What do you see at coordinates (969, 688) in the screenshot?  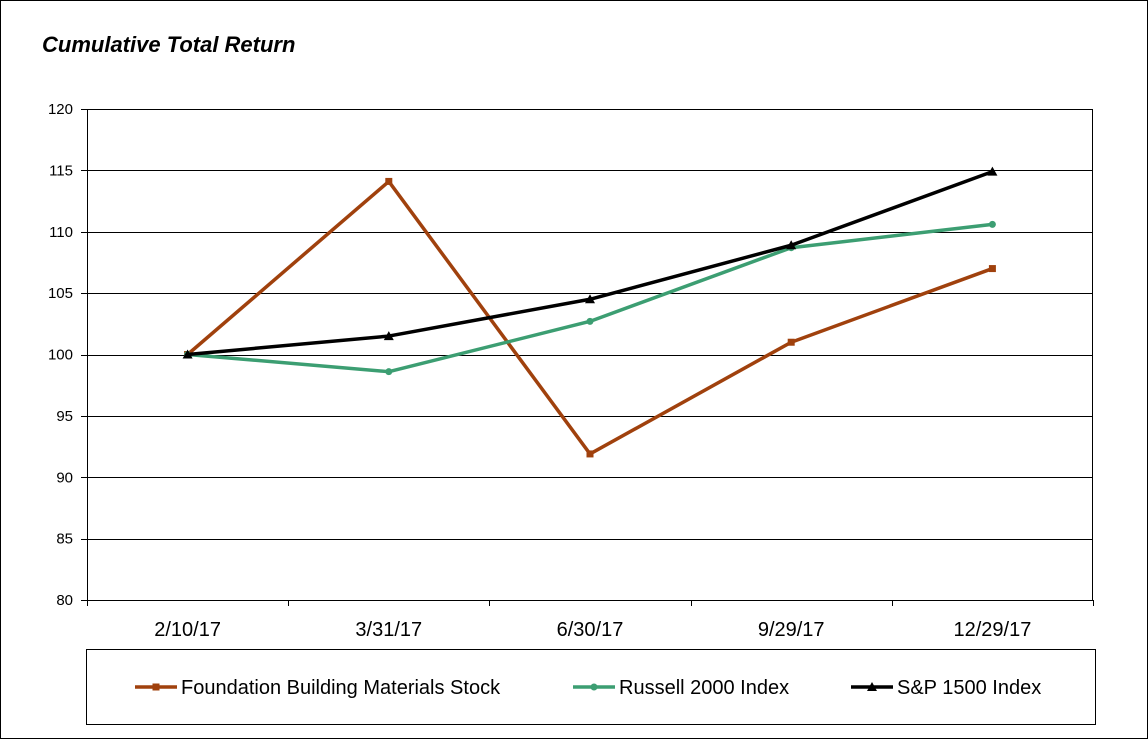 I see `legend-label: S&P 1500 Index` at bounding box center [969, 688].